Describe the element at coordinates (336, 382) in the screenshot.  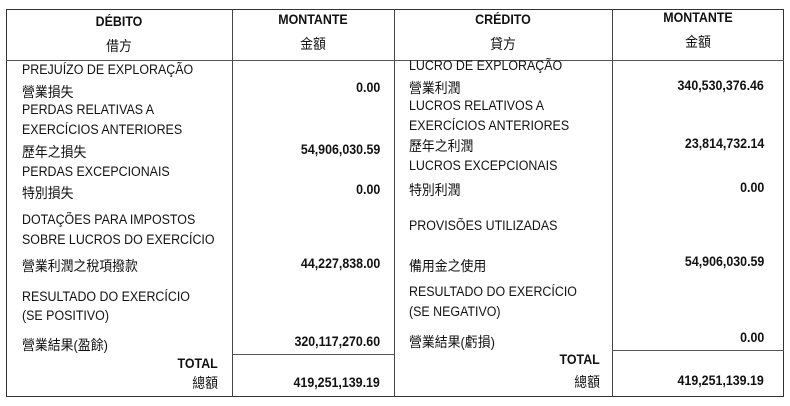
I see `debit-total-amount: 419,251,139.19` at that location.